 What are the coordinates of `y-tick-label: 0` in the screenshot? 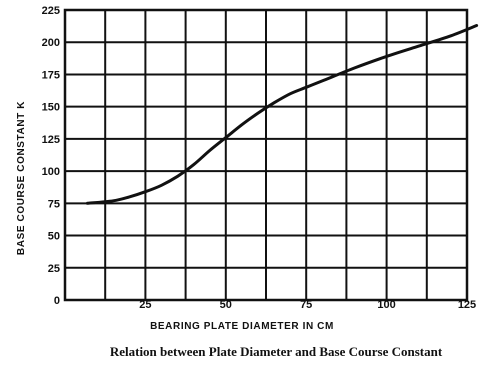 It's located at (57, 301).